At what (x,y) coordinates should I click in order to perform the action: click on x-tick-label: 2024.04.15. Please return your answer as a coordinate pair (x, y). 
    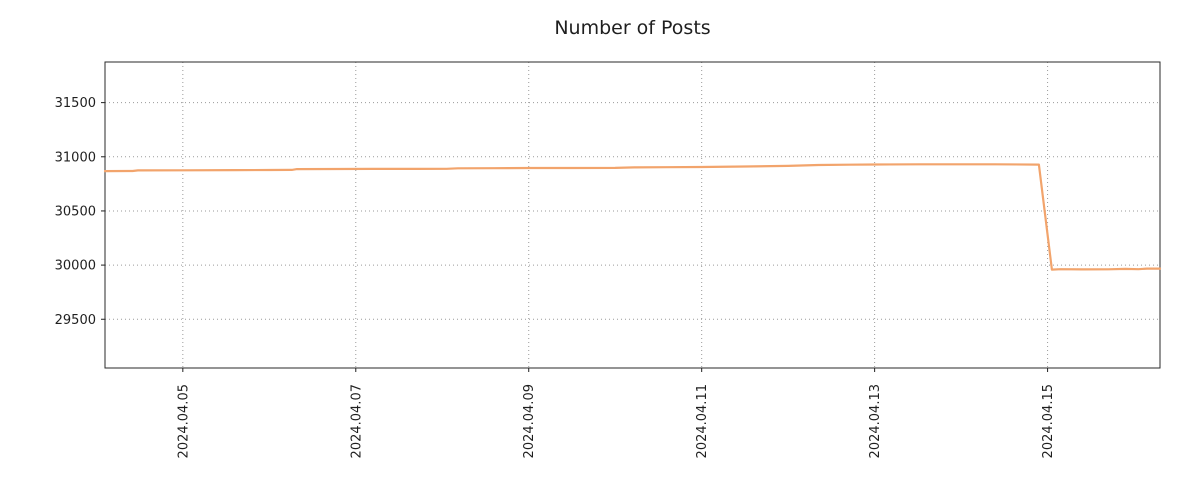
    Looking at the image, I should click on (1048, 421).